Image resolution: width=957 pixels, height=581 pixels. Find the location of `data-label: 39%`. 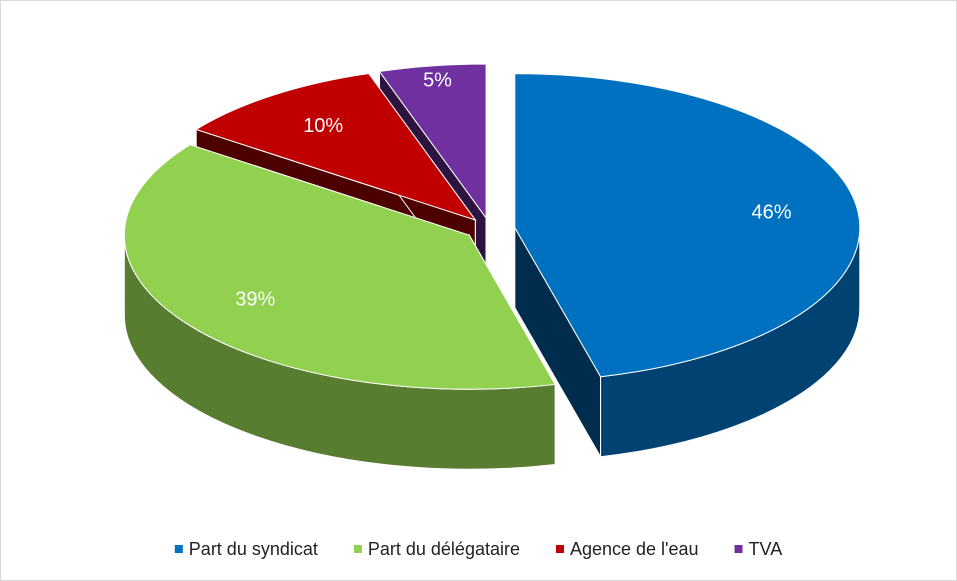

data-label: 39% is located at coordinates (255, 299).